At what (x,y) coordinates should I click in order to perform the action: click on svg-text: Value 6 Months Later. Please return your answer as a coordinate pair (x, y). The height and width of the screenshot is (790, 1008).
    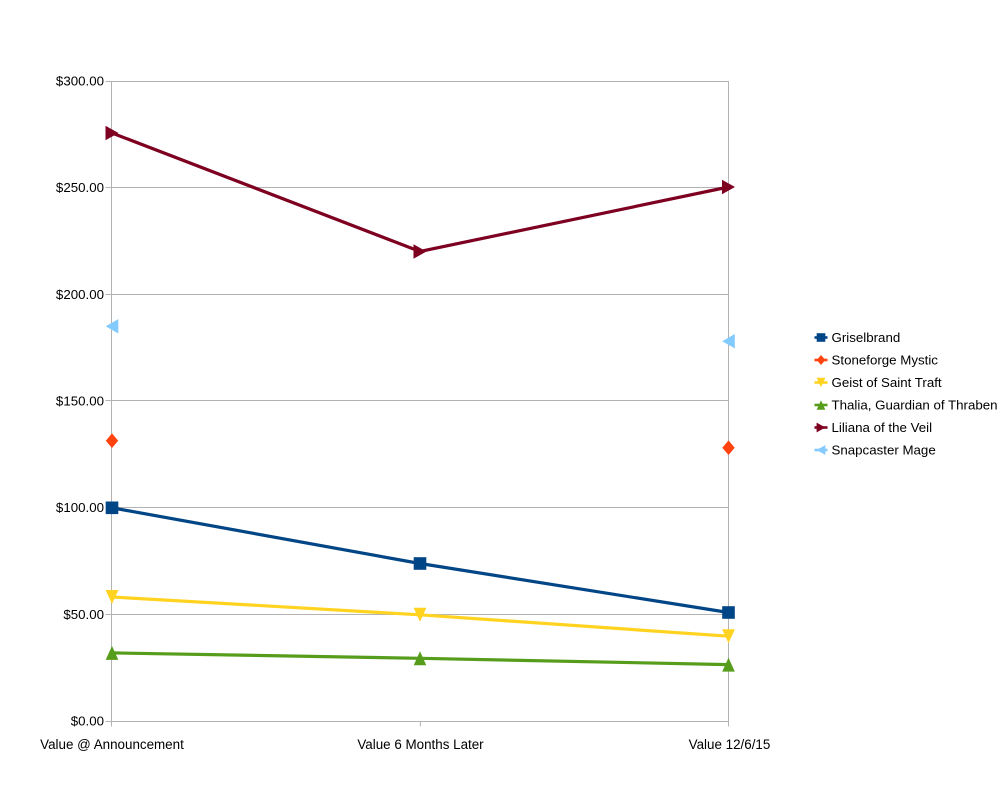
    Looking at the image, I should click on (420, 744).